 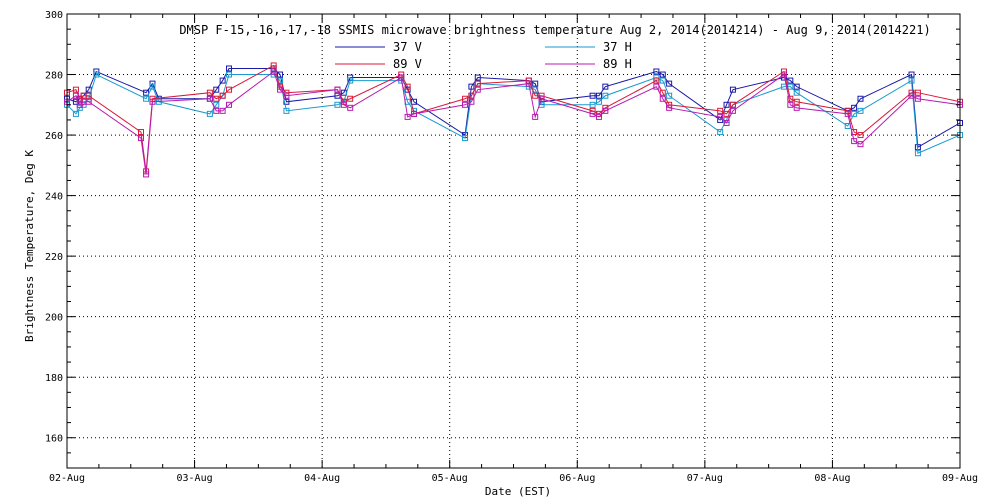 What do you see at coordinates (960, 478) in the screenshot?
I see `x-tick-label: 09-Aug` at bounding box center [960, 478].